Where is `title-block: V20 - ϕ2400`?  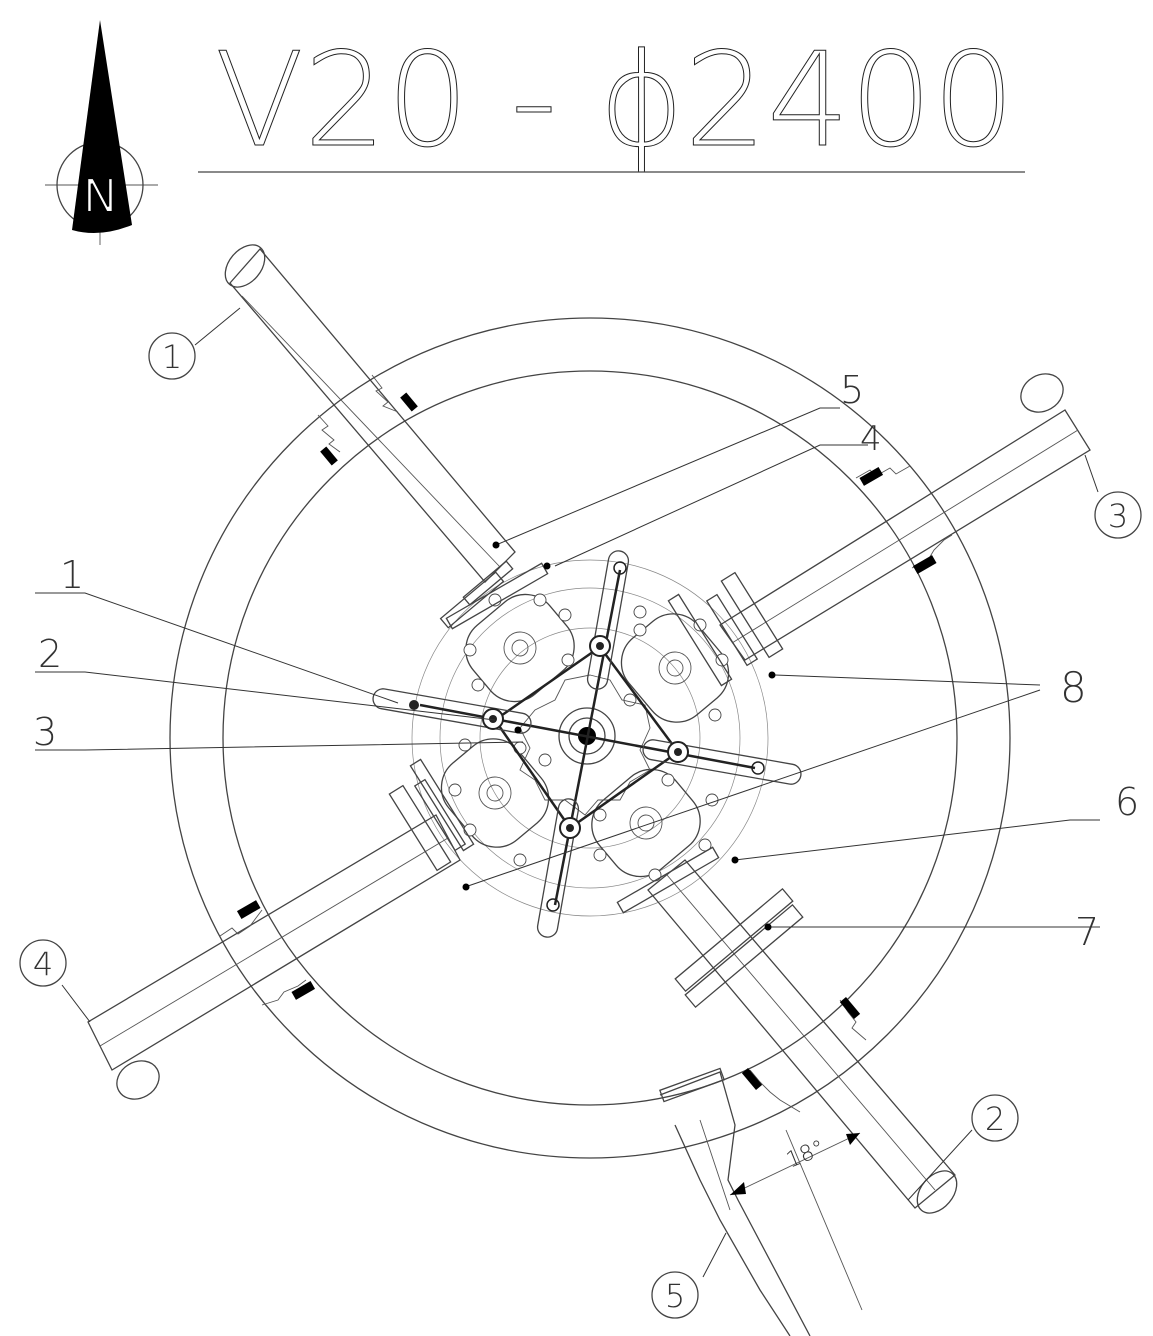
title-block: V20 - ϕ2400 is located at coordinates (611, 100).